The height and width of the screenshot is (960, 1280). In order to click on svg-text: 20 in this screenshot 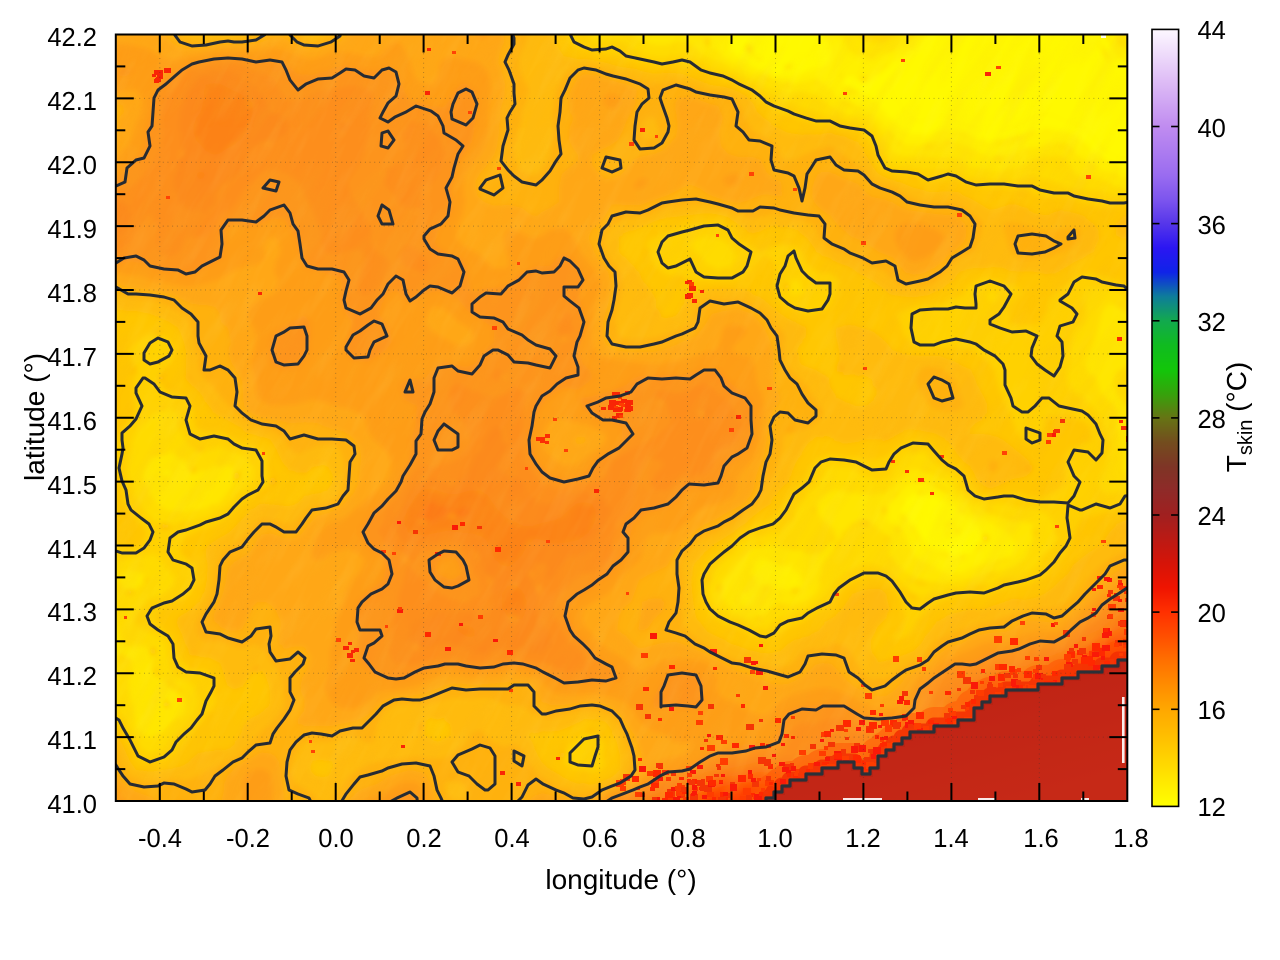, I will do `click(1212, 614)`.